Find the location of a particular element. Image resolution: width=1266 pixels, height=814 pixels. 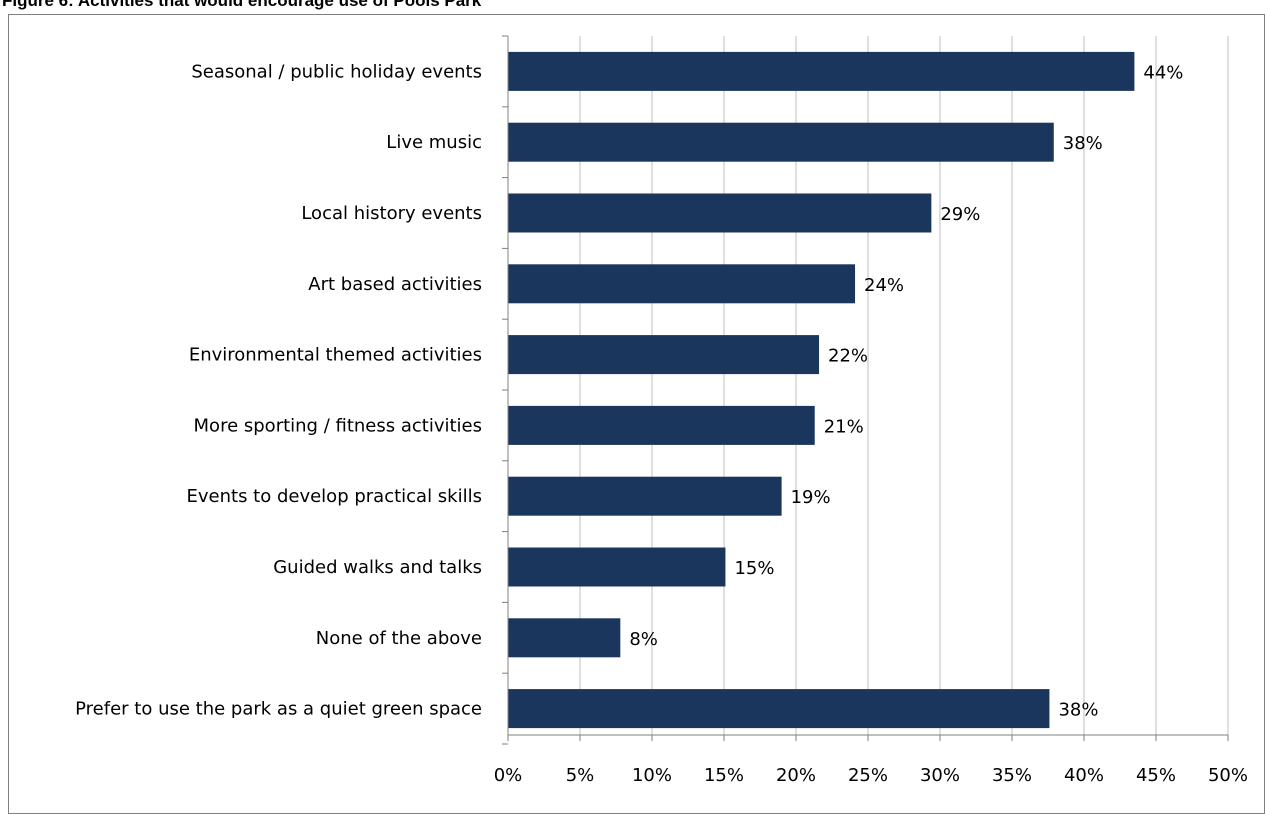

category-label: Environmental themed activities is located at coordinates (335, 355).